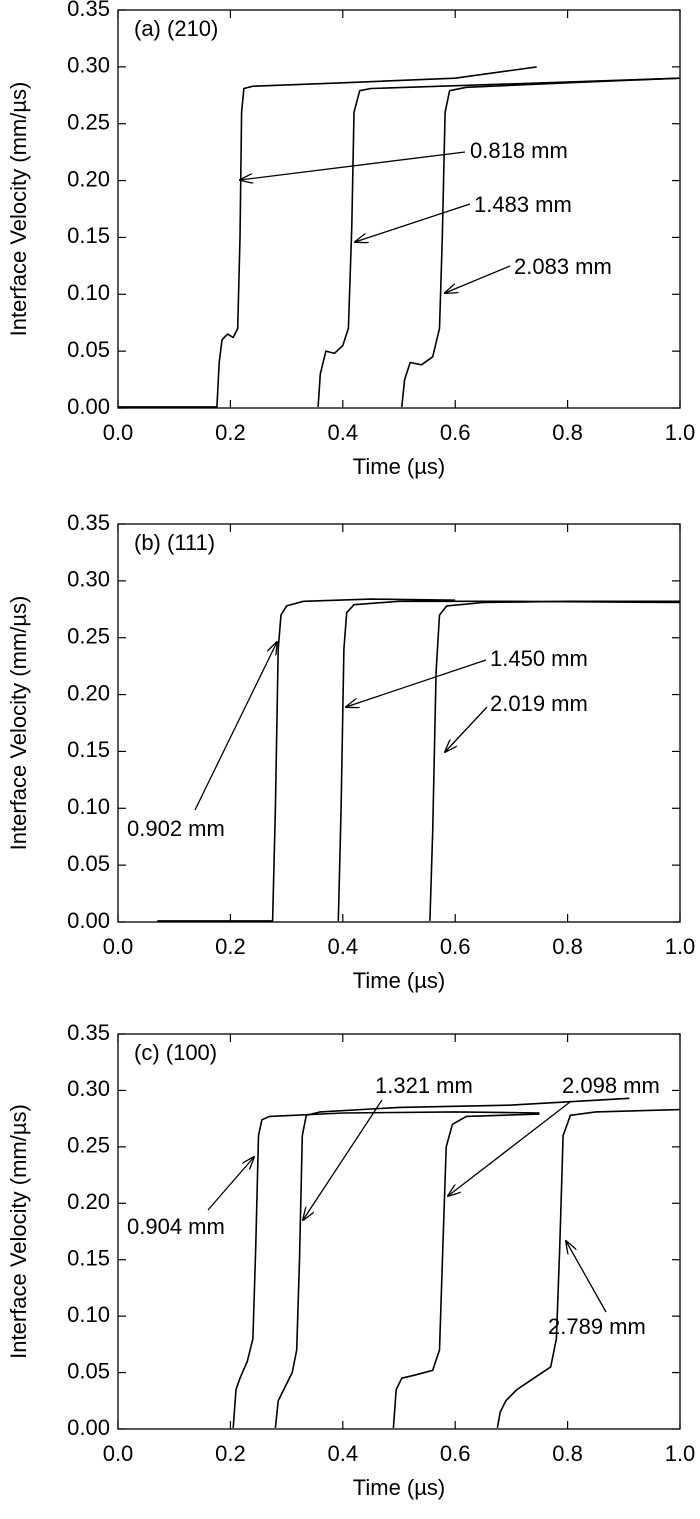 This screenshot has width=700, height=1519. I want to click on annotation: 2.789 mm, so click(597, 1326).